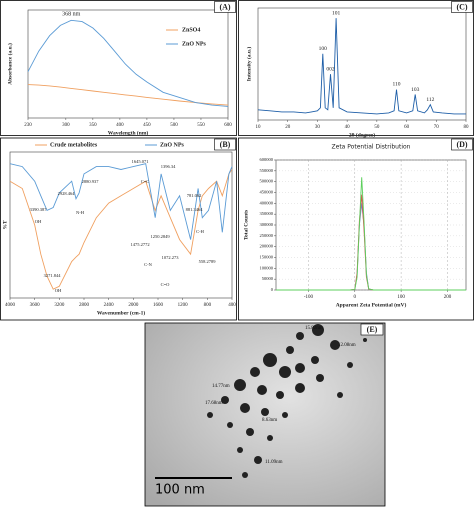  I want to click on peak-annotation: 368 nm, so click(71, 15).